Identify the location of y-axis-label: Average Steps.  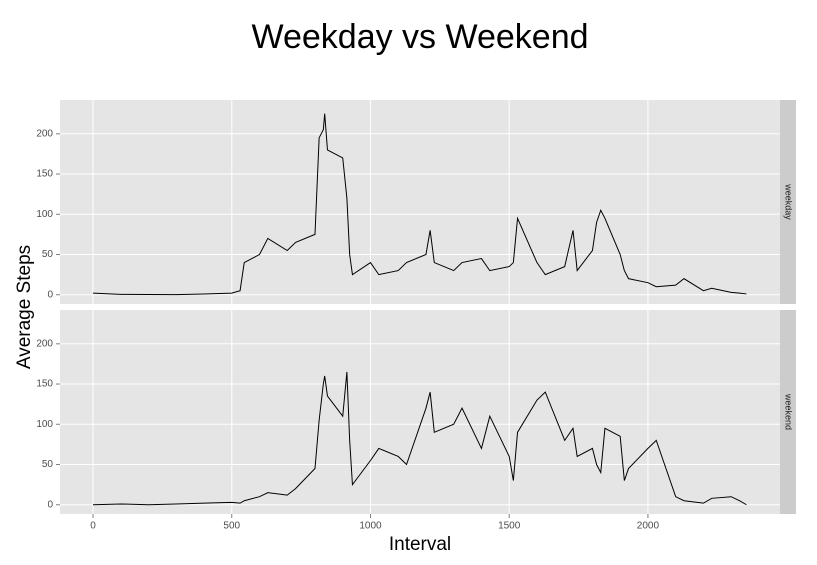
(24, 307).